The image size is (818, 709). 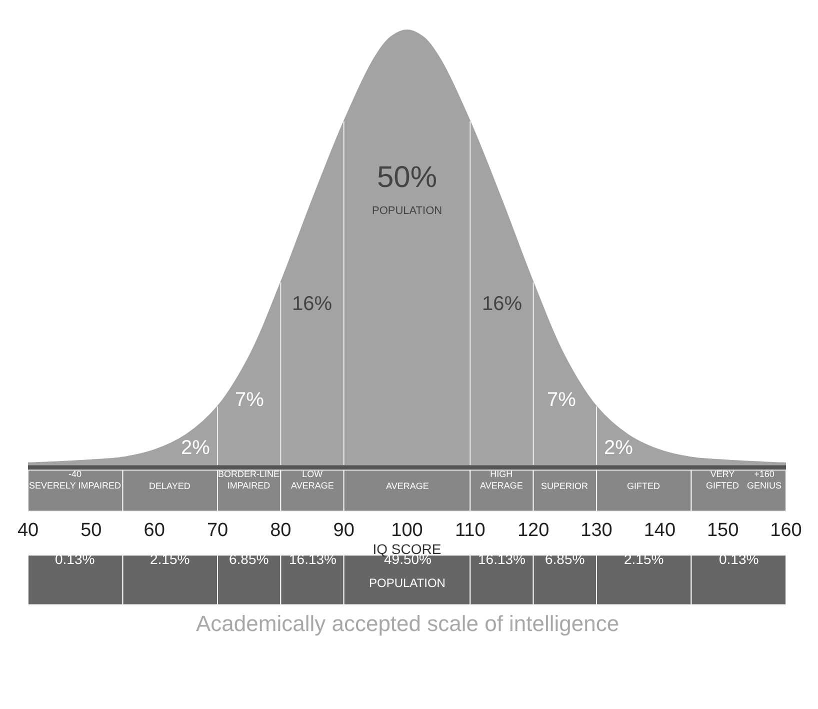 I want to click on text: Academically accepted scale of intelligence, so click(x=408, y=623).